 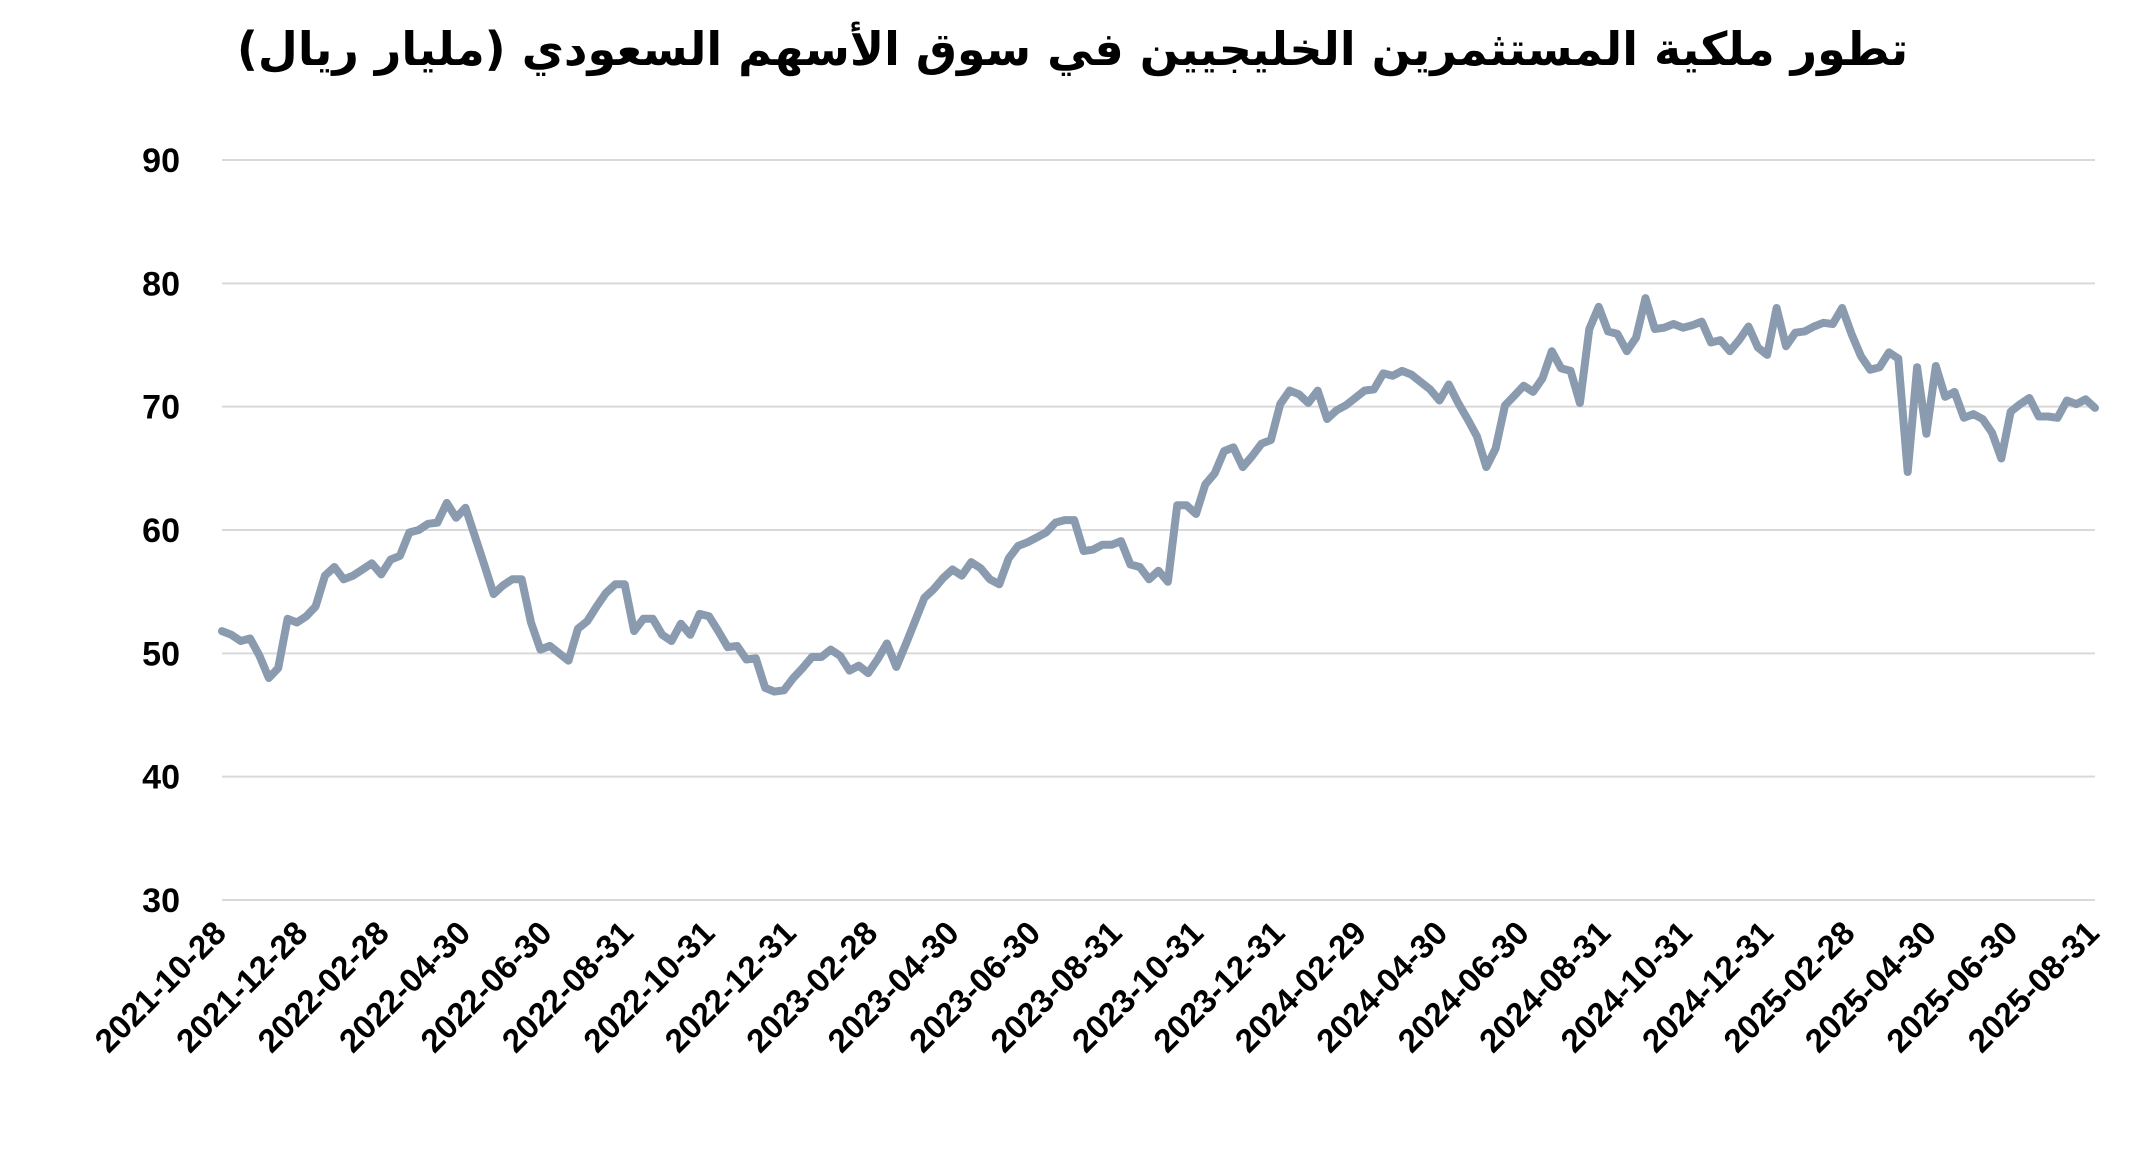 I want to click on y-tick-label: 80, so click(x=161, y=284).